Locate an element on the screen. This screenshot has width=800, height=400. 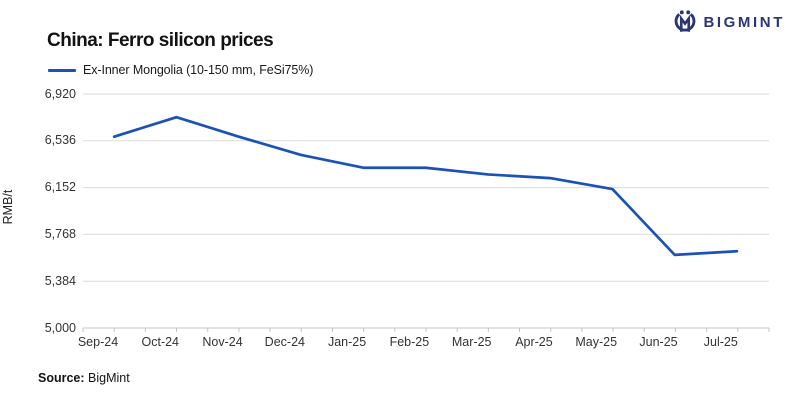
bigmint-logo-icon is located at coordinates (685, 22).